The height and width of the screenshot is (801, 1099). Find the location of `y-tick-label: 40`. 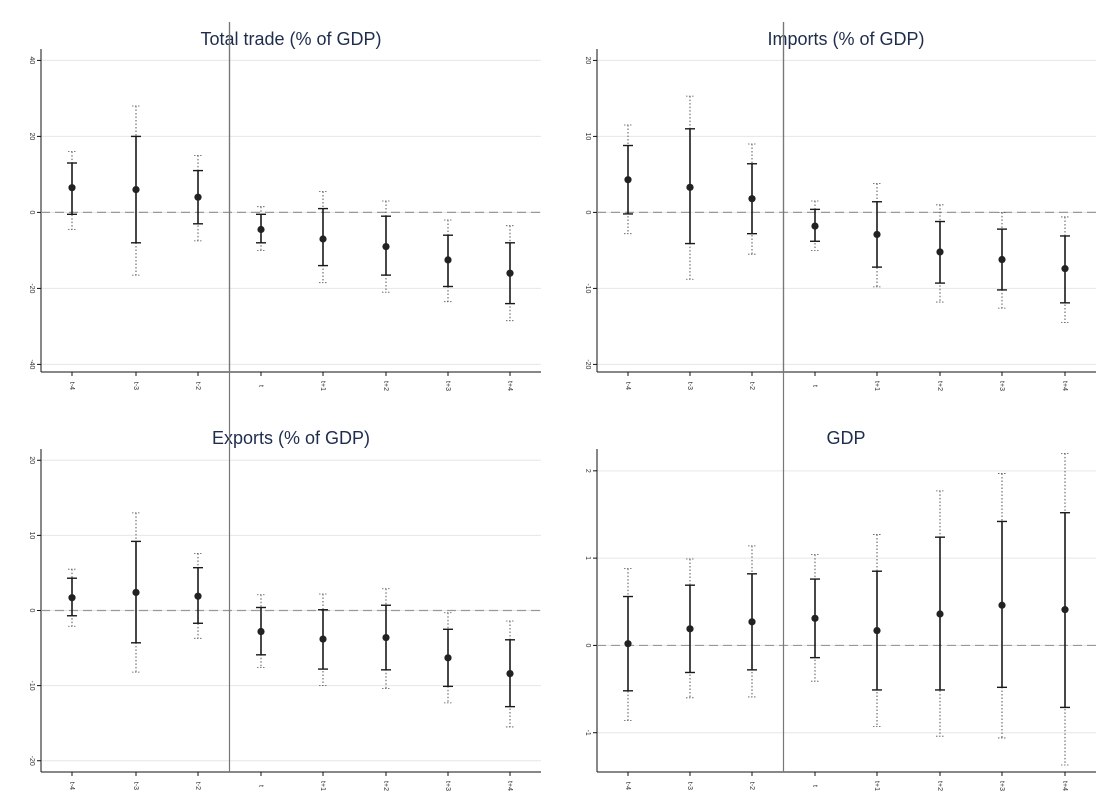

y-tick-label: 40 is located at coordinates (31, 61).